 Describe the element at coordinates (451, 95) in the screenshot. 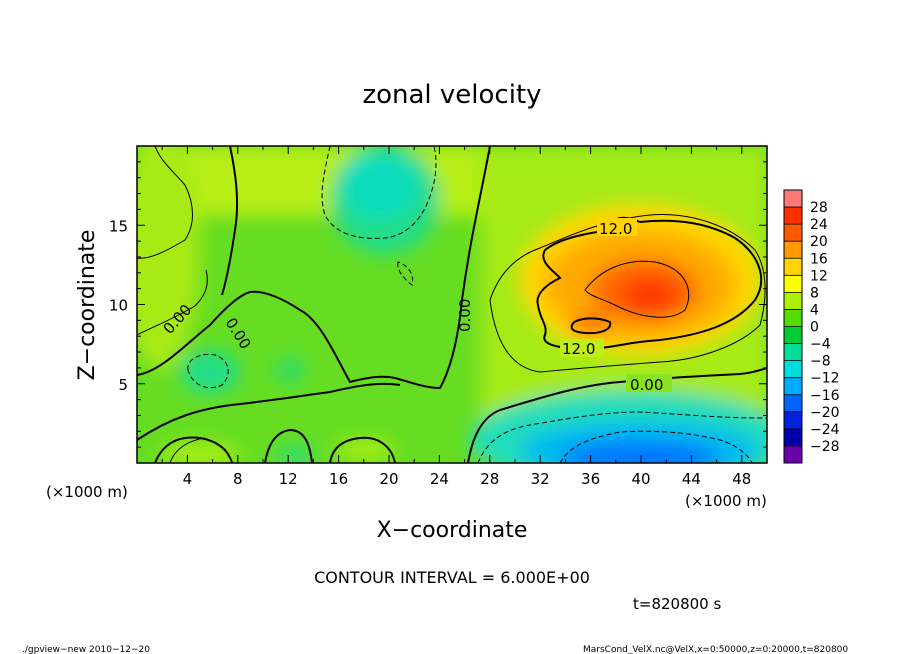

I see `chart-title: zonal velocity` at that location.